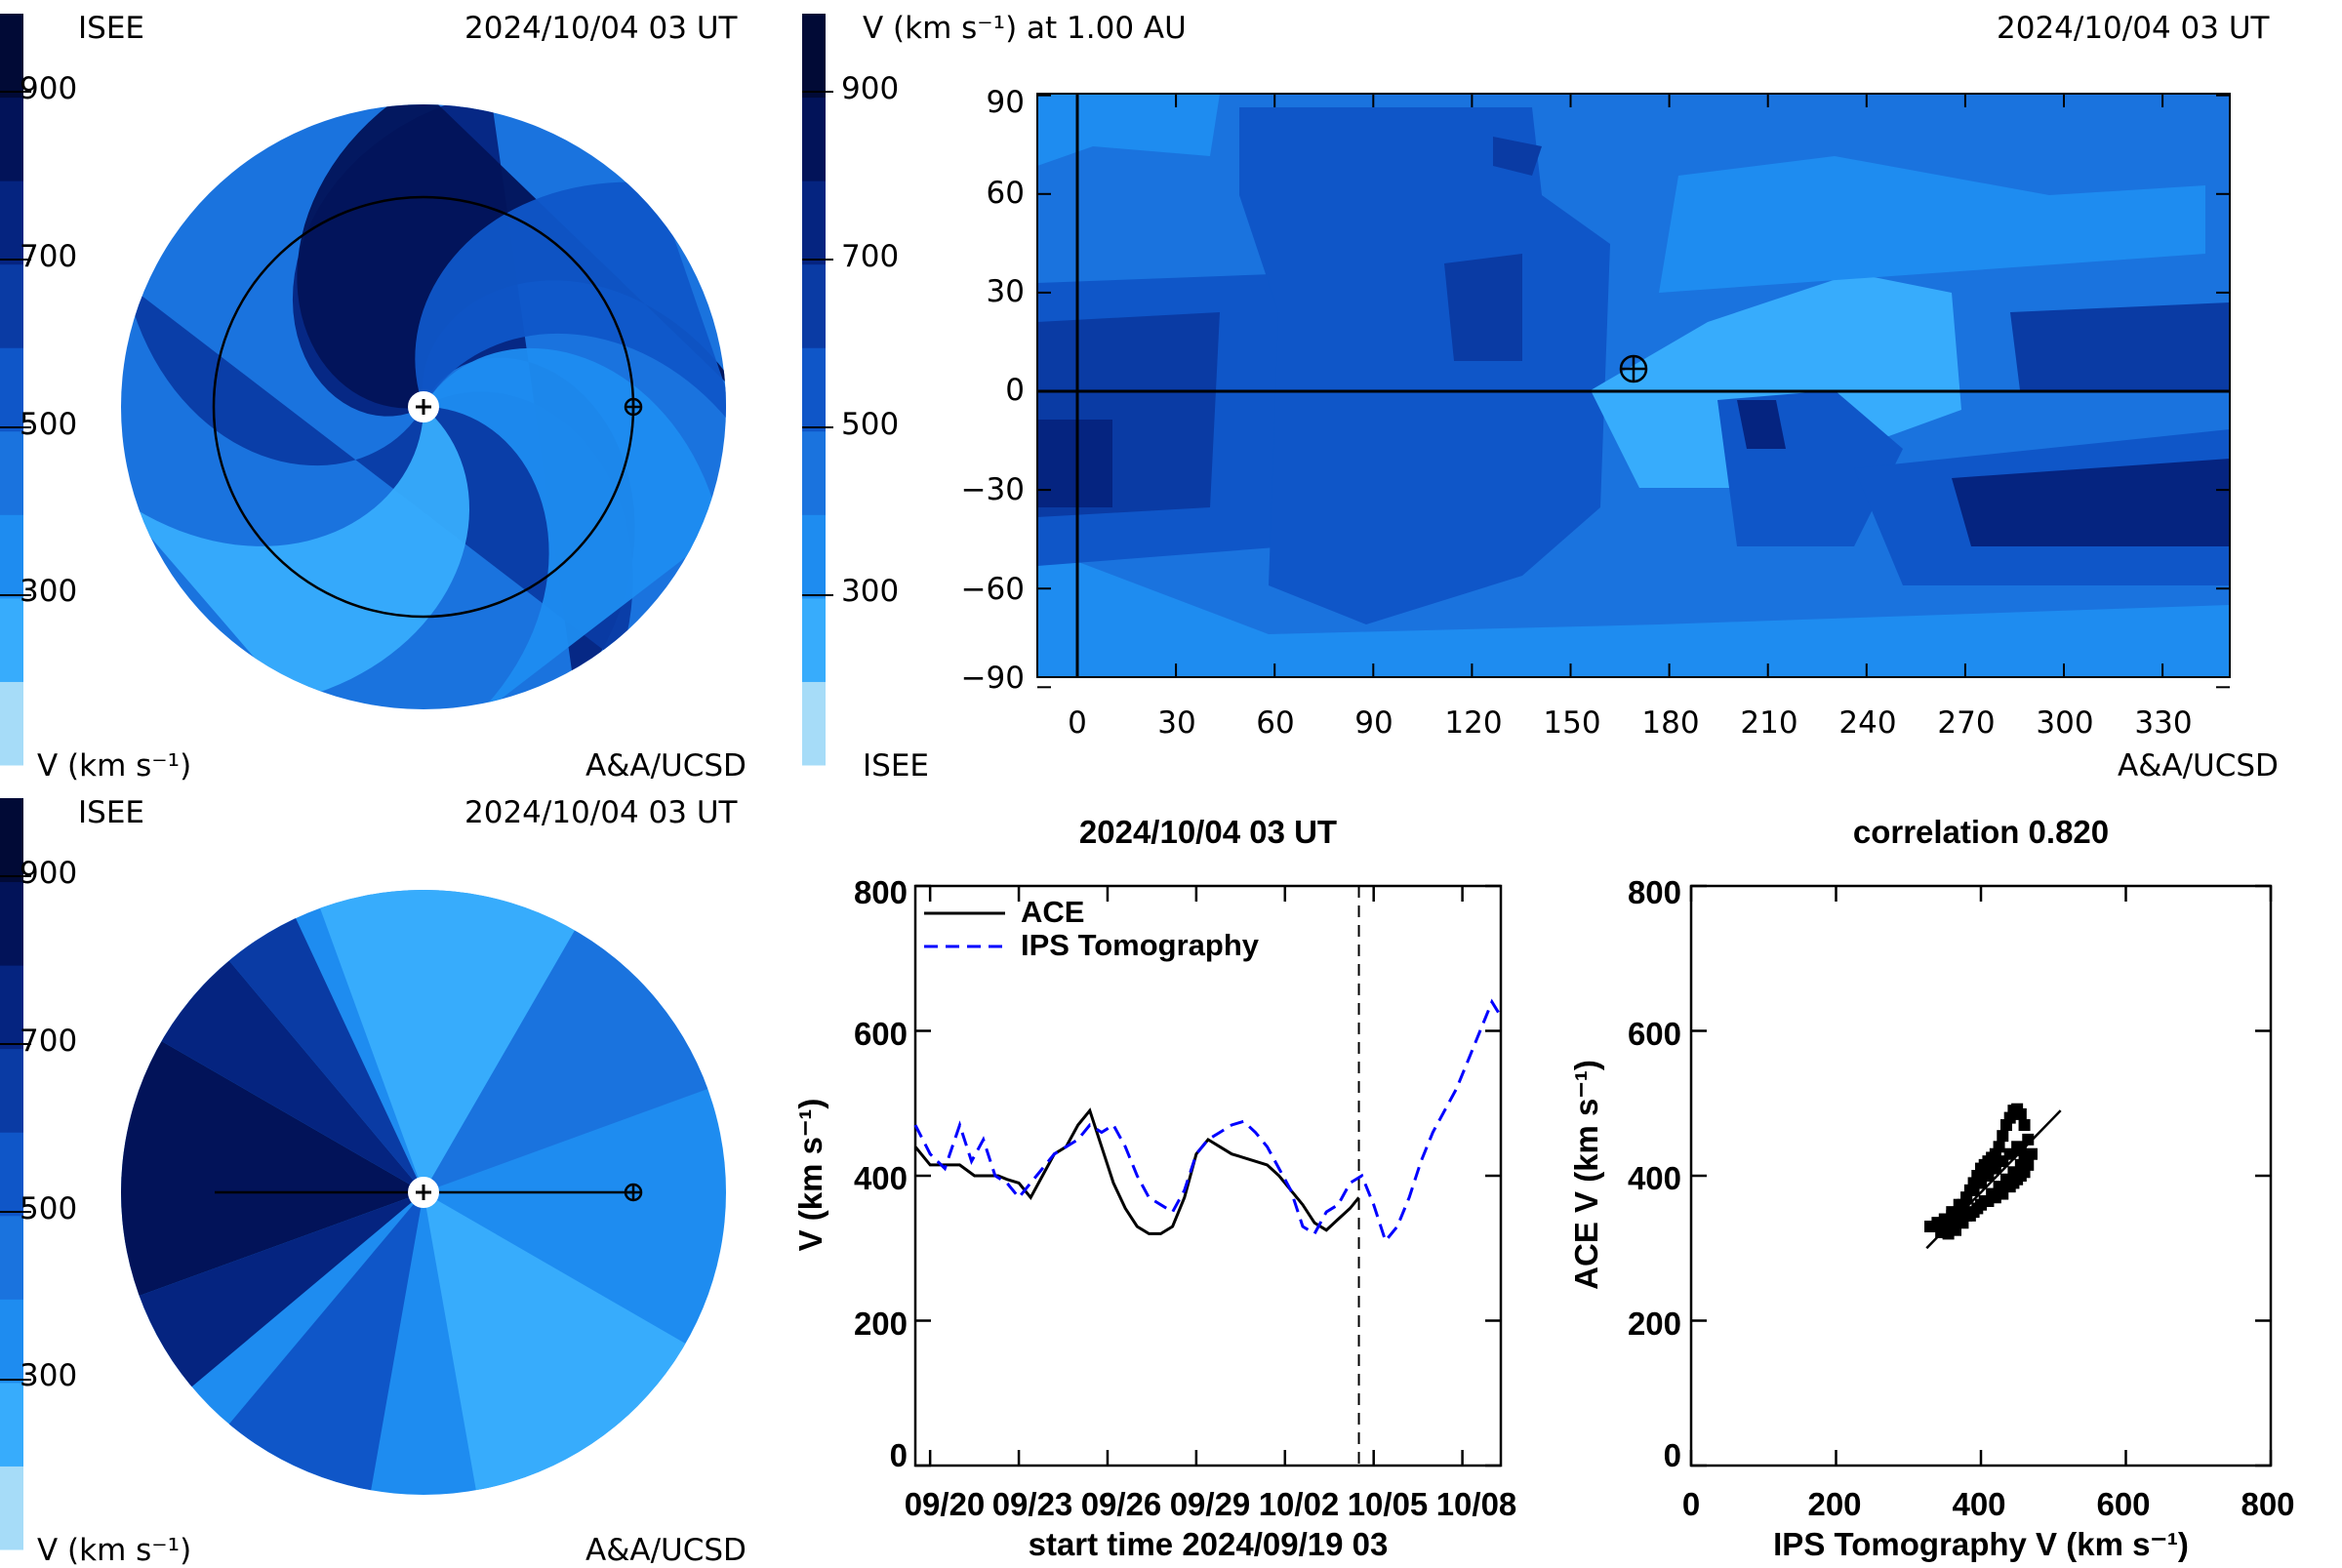 This screenshot has width=2342, height=1568. I want to click on lon-tick-120: 120, so click(1473, 723).